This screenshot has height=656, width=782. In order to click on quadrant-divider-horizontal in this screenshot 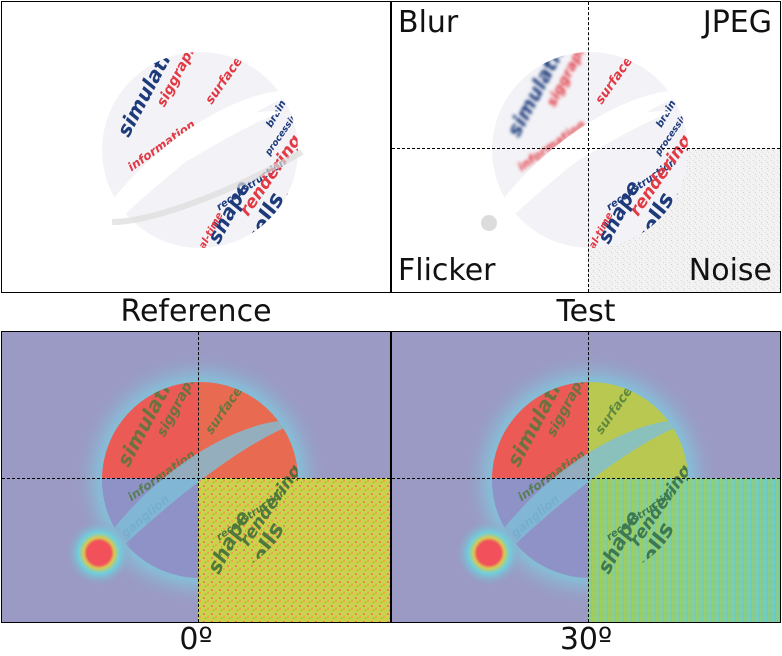, I will do `click(586, 148)`.